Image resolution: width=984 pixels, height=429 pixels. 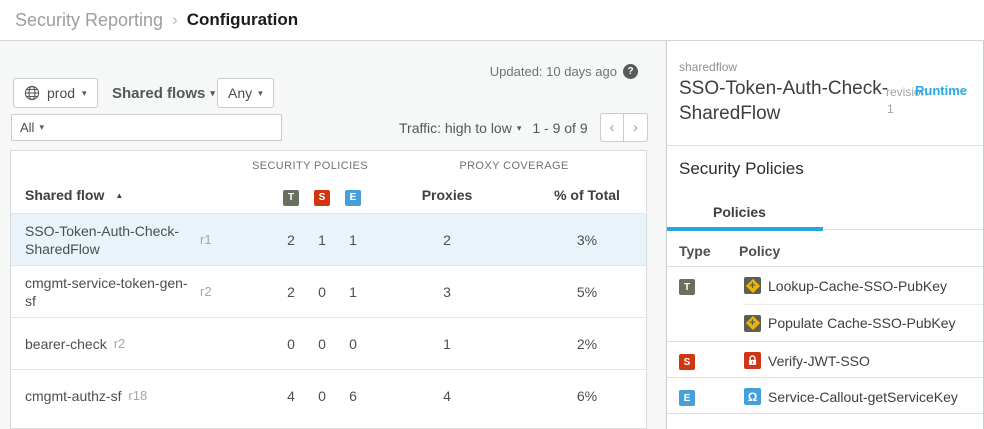 I want to click on breadcrumb-parent-link: Security Reporting, so click(x=89, y=19).